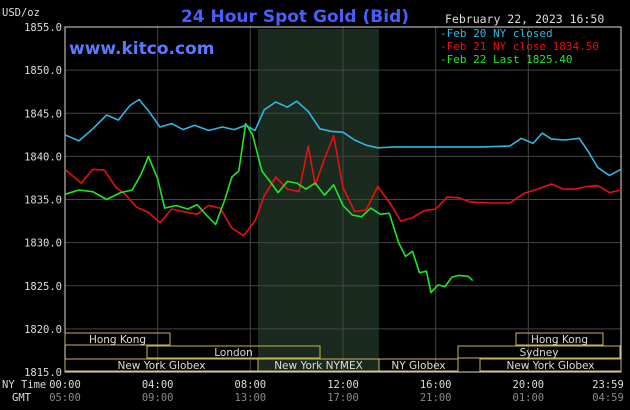 The image size is (630, 410). What do you see at coordinates (21, 13) in the screenshot?
I see `y-unit-label: USD/oz` at bounding box center [21, 13].